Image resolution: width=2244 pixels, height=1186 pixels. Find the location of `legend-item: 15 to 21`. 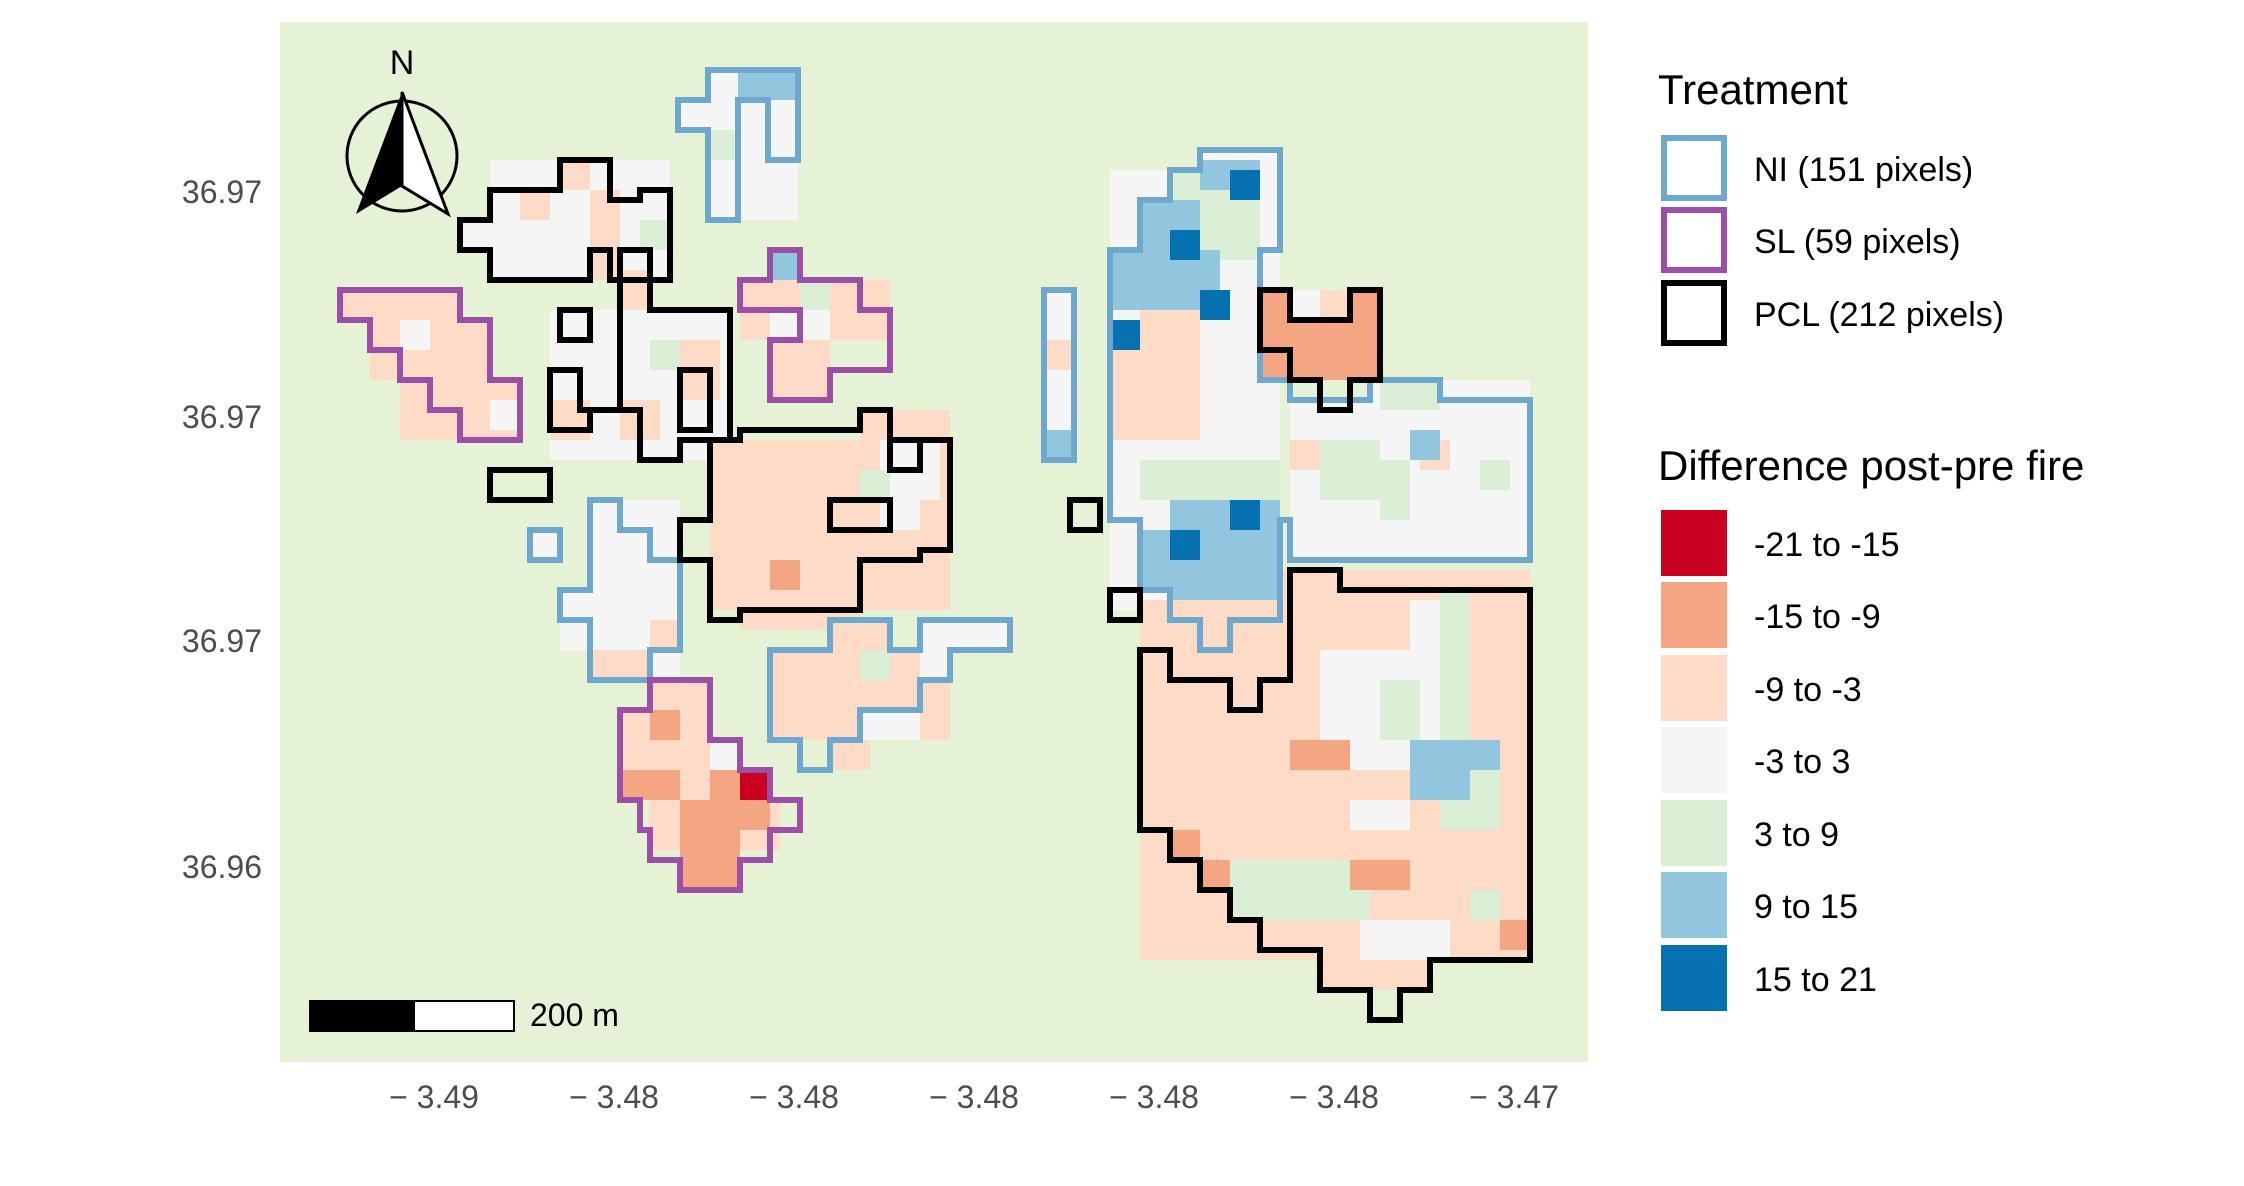

legend-item: 15 to 21 is located at coordinates (1769, 978).